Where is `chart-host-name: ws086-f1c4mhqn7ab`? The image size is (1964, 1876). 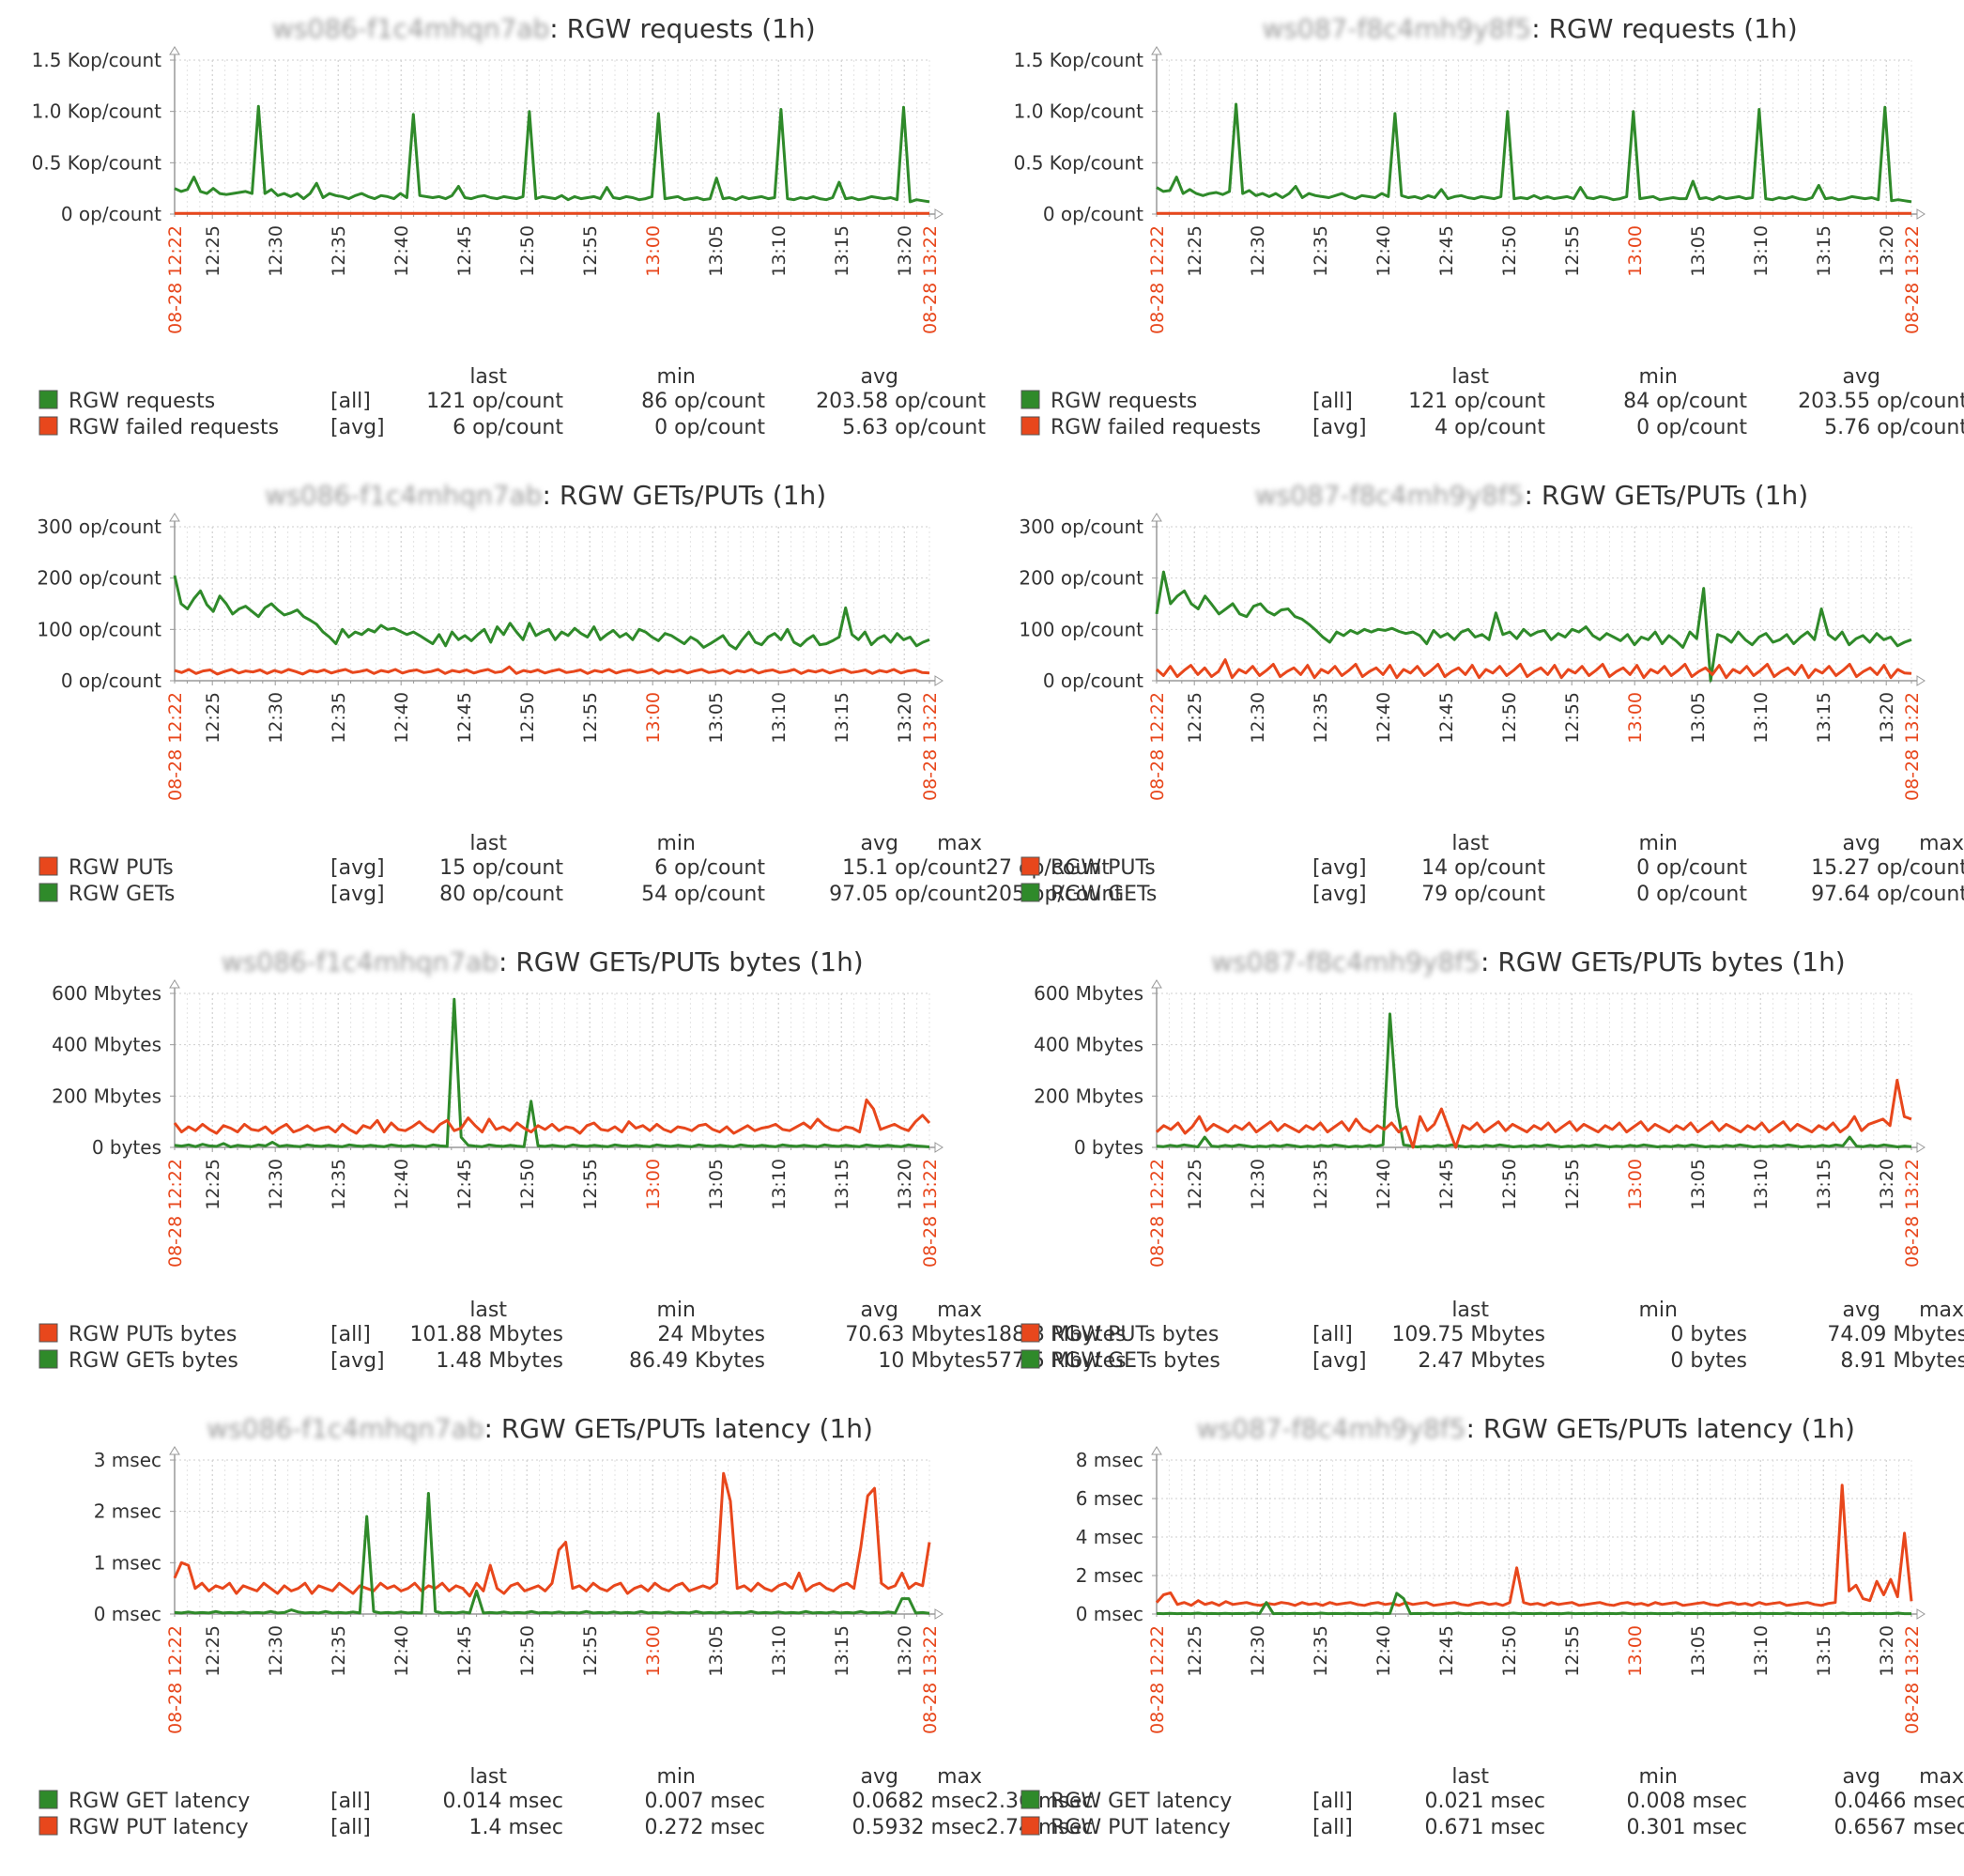 chart-host-name: ws086-f1c4mhqn7ab is located at coordinates (345, 1428).